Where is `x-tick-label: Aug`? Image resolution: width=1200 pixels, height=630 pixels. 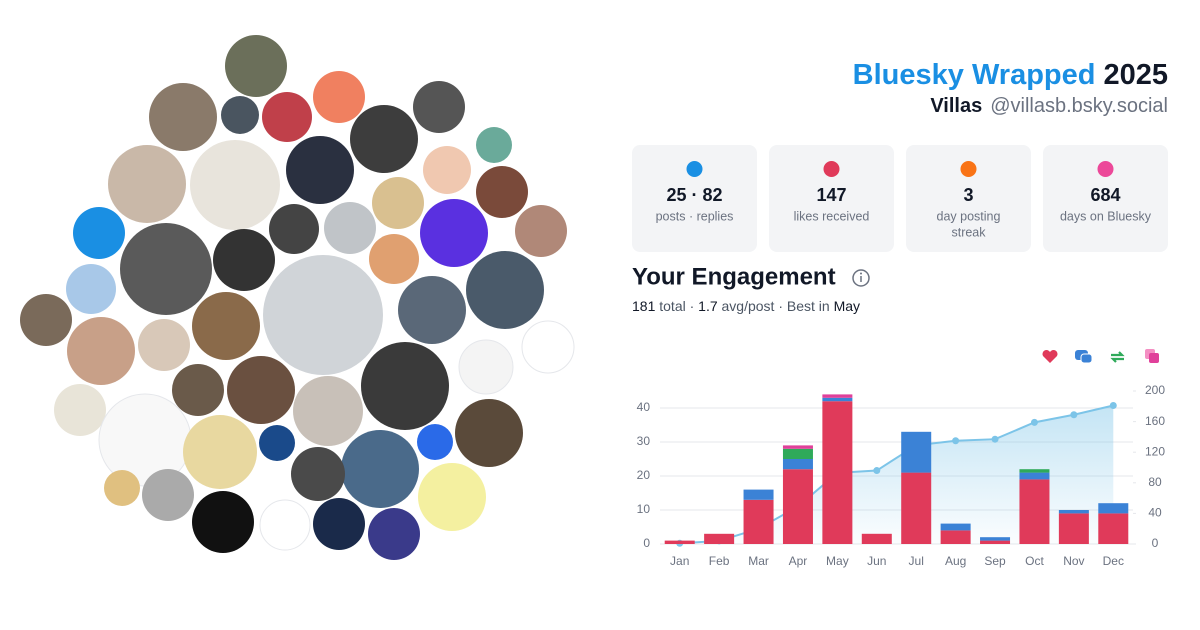 x-tick-label: Aug is located at coordinates (955, 561).